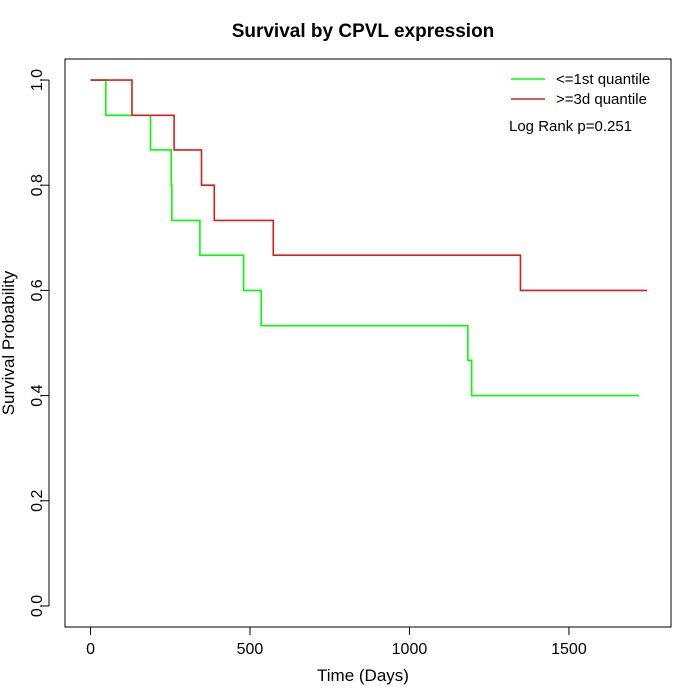 The width and height of the screenshot is (700, 700). Describe the element at coordinates (603, 79) in the screenshot. I see `legend-label-1: <=1st quantile` at that location.